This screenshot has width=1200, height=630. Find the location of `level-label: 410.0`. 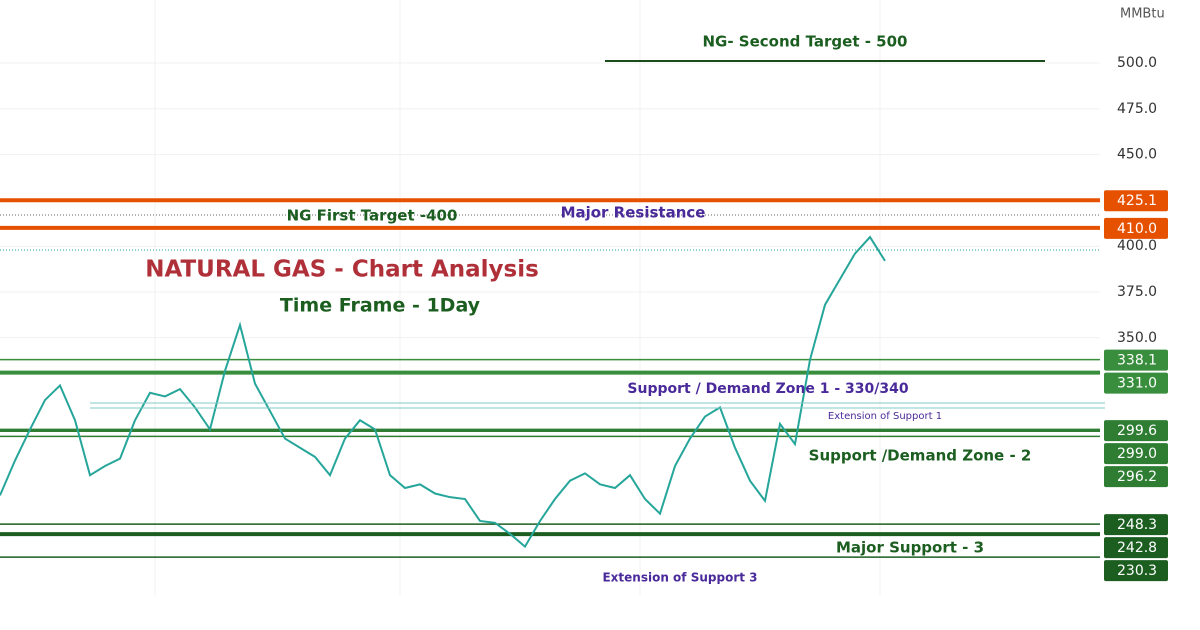

level-label: 410.0 is located at coordinates (1137, 229).